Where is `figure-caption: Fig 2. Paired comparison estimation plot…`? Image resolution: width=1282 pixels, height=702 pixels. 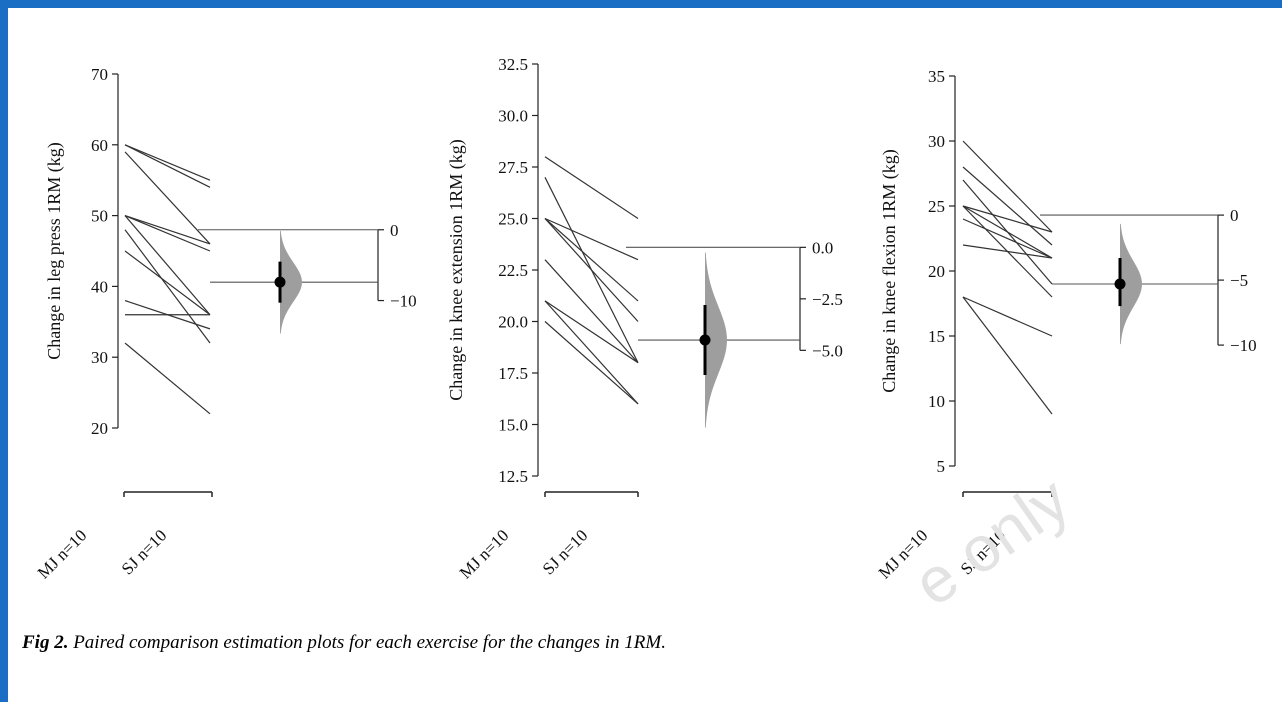 figure-caption: Fig 2. Paired comparison estimation plot… is located at coordinates (344, 643).